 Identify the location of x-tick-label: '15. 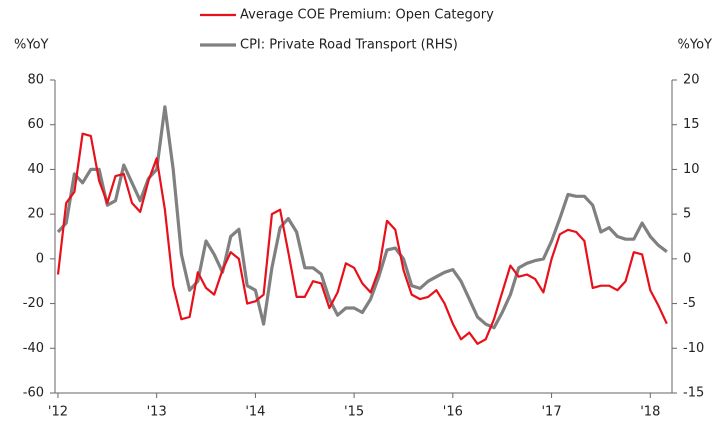
(354, 412).